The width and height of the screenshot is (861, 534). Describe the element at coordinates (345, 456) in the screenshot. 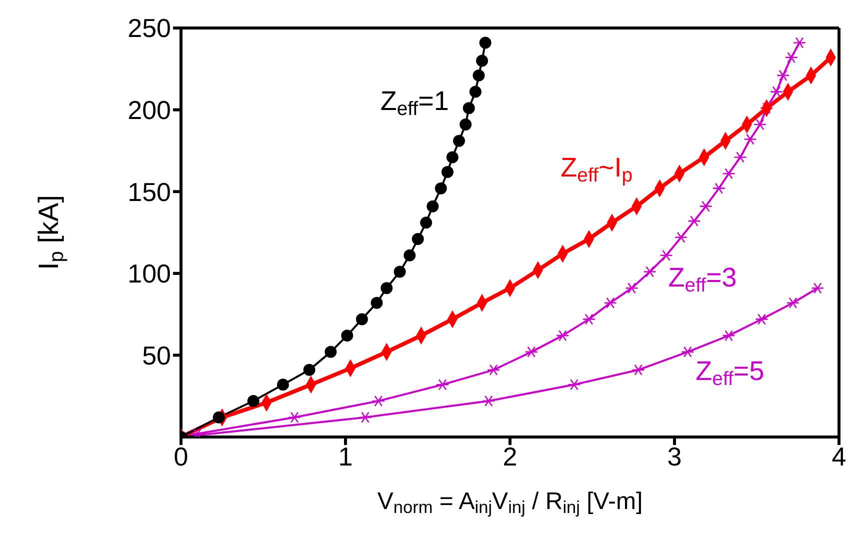

I see `x-tick-label: 1` at that location.